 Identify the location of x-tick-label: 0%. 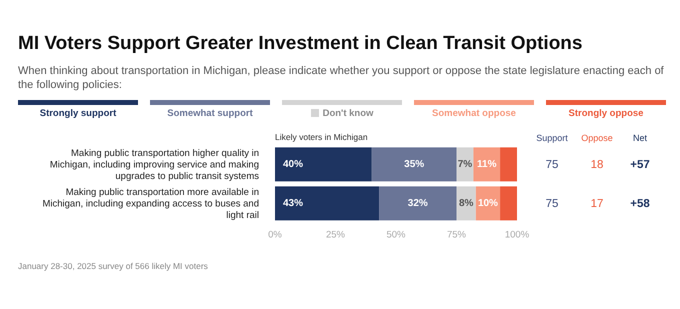
(275, 235).